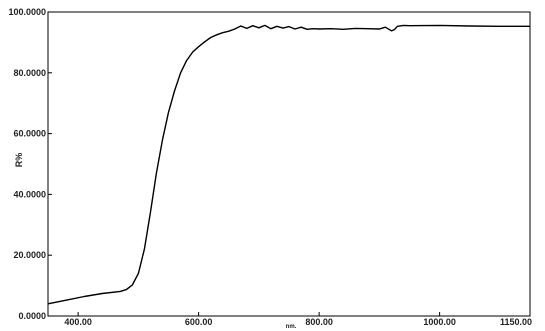  I want to click on y-tick-label: 40.0000, so click(29, 194).